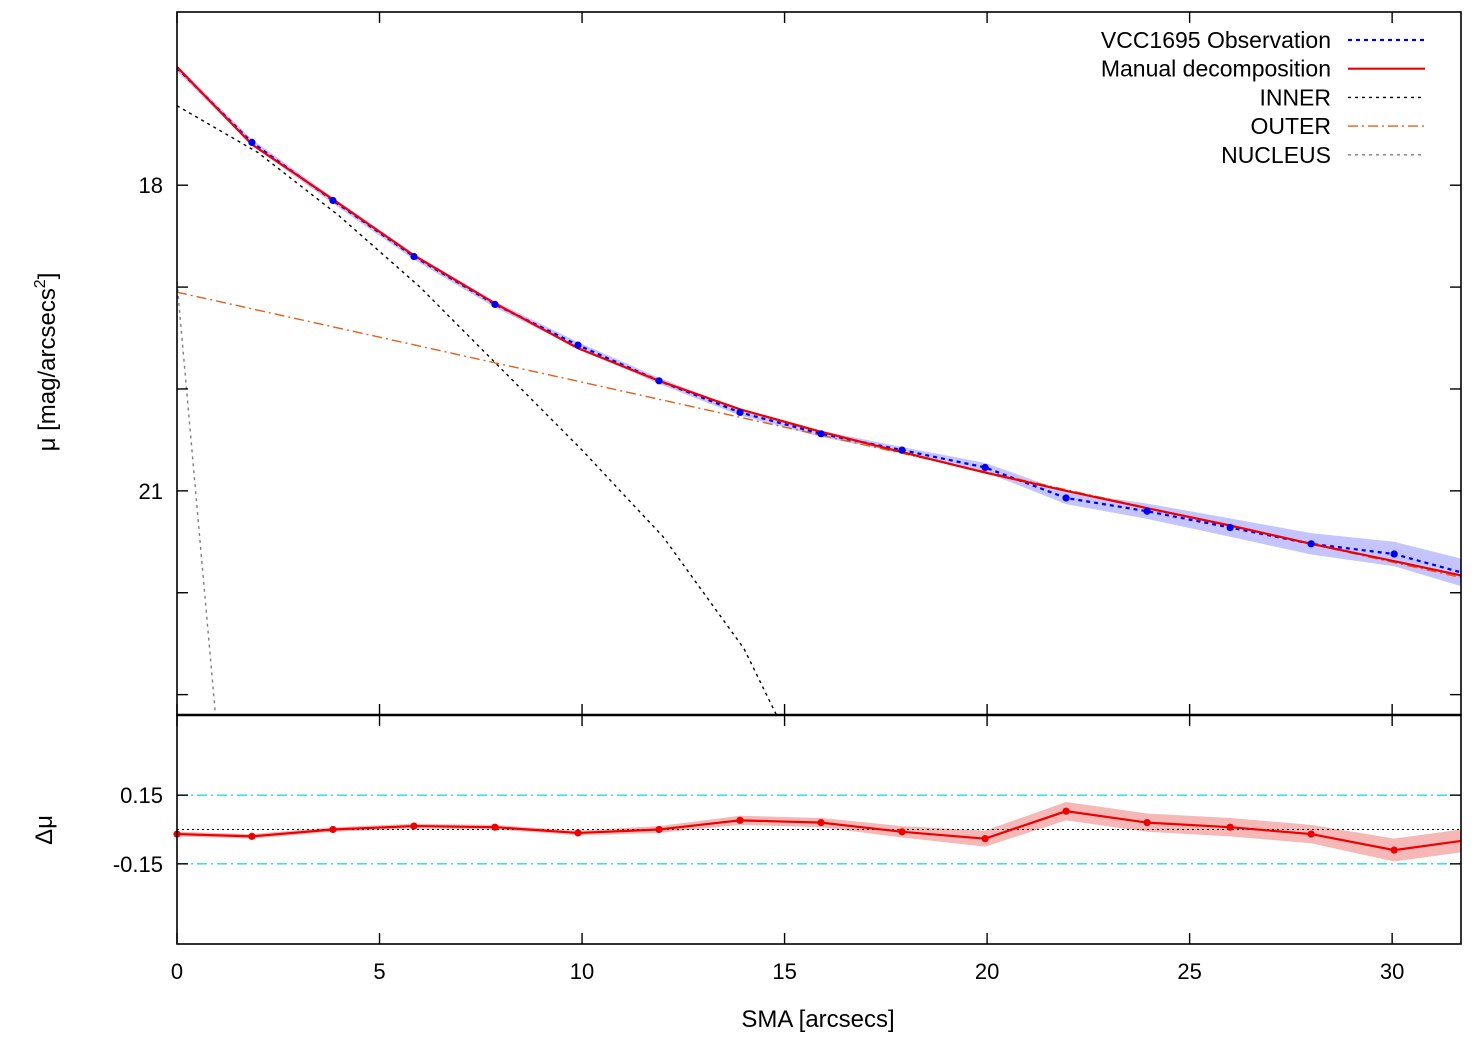 The height and width of the screenshot is (1044, 1482). I want to click on x-tick-label: 25, so click(1189, 971).